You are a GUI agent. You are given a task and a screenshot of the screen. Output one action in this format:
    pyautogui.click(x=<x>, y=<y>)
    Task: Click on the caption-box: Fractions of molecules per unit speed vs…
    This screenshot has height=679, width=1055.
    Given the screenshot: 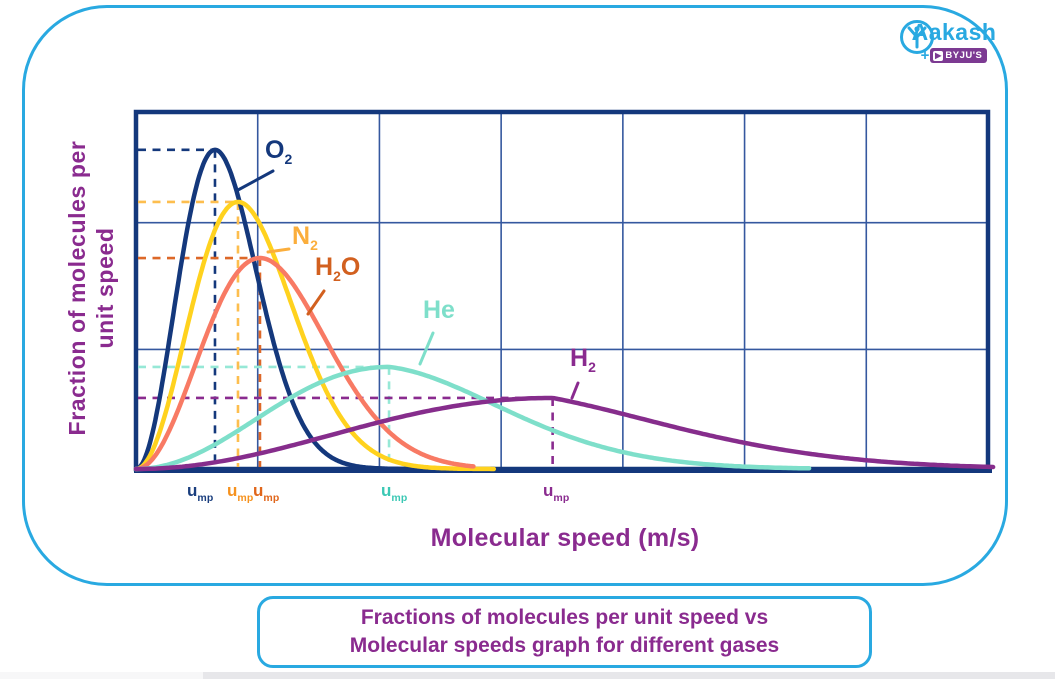 What is the action you would take?
    pyautogui.click(x=564, y=632)
    